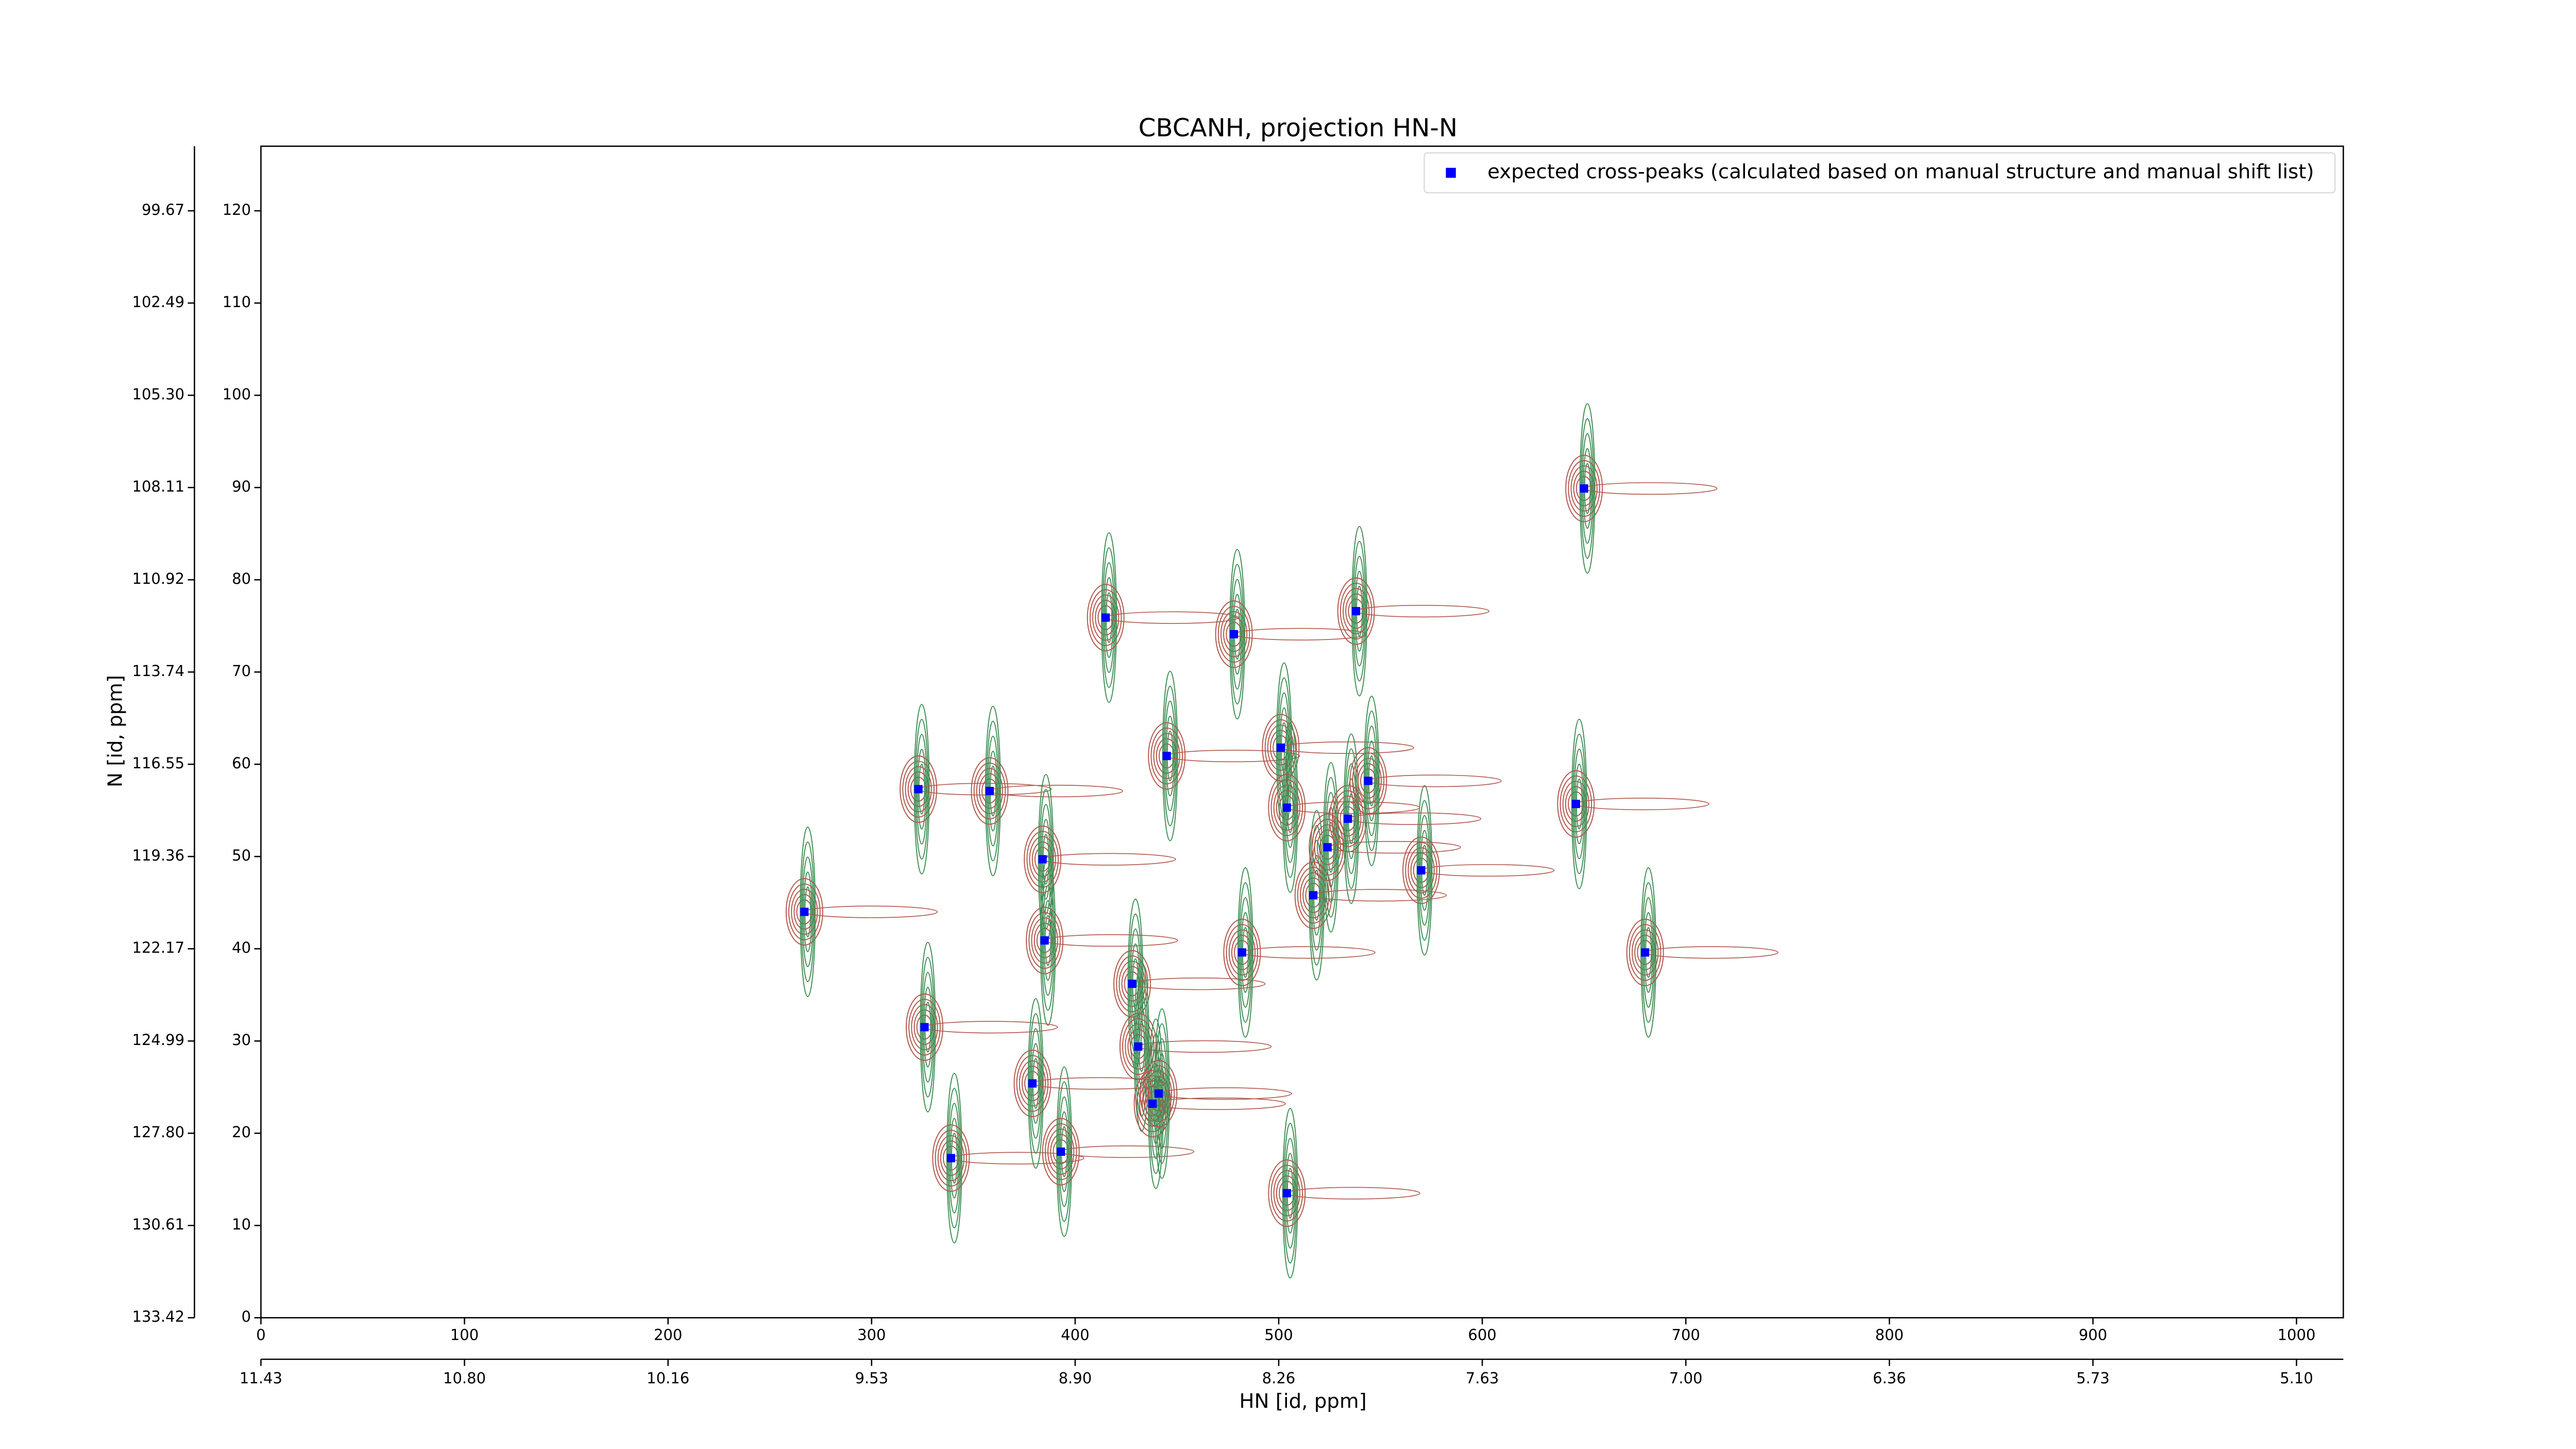  I want to click on y-tick-label: 120, so click(237, 209).